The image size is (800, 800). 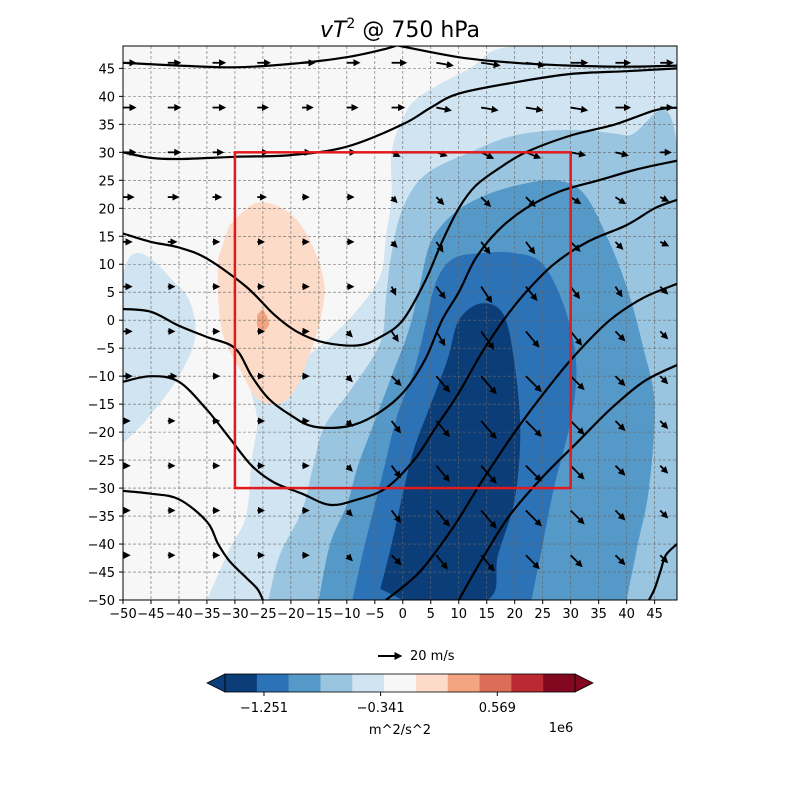 I want to click on colorbar-tick-label-1: −0.341, so click(x=381, y=708).